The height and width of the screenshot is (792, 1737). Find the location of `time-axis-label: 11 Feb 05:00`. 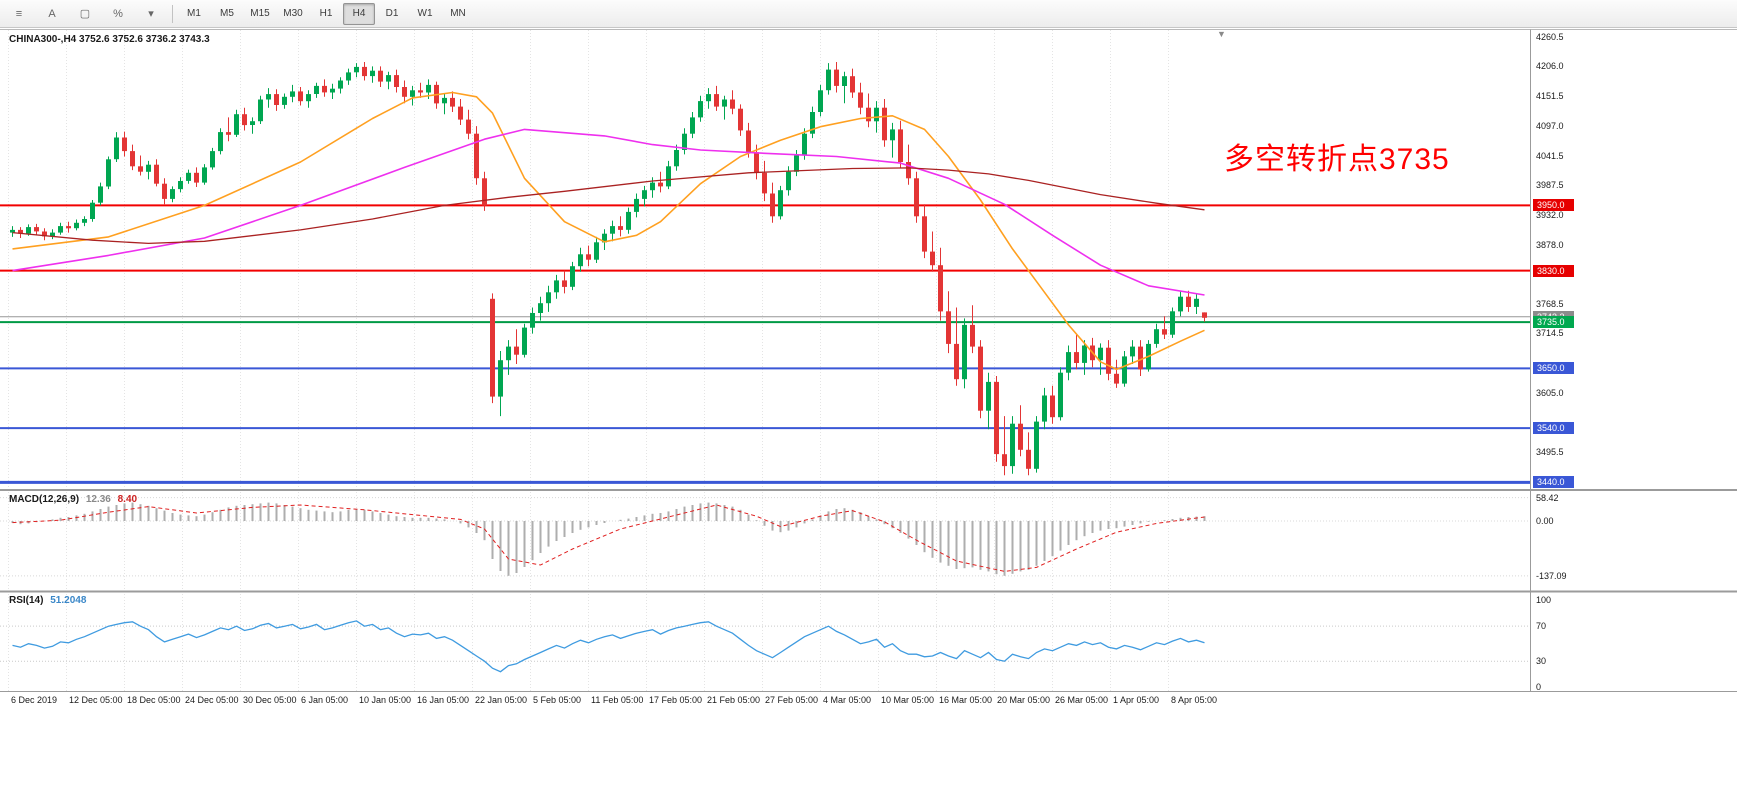

time-axis-label: 11 Feb 05:00 is located at coordinates (617, 700).